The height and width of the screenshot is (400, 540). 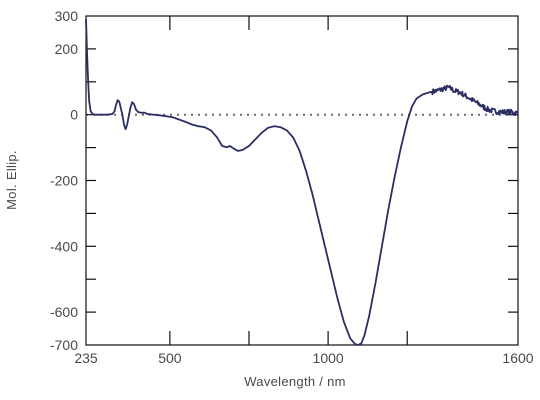 I want to click on x-tick-label: 500, so click(x=170, y=358).